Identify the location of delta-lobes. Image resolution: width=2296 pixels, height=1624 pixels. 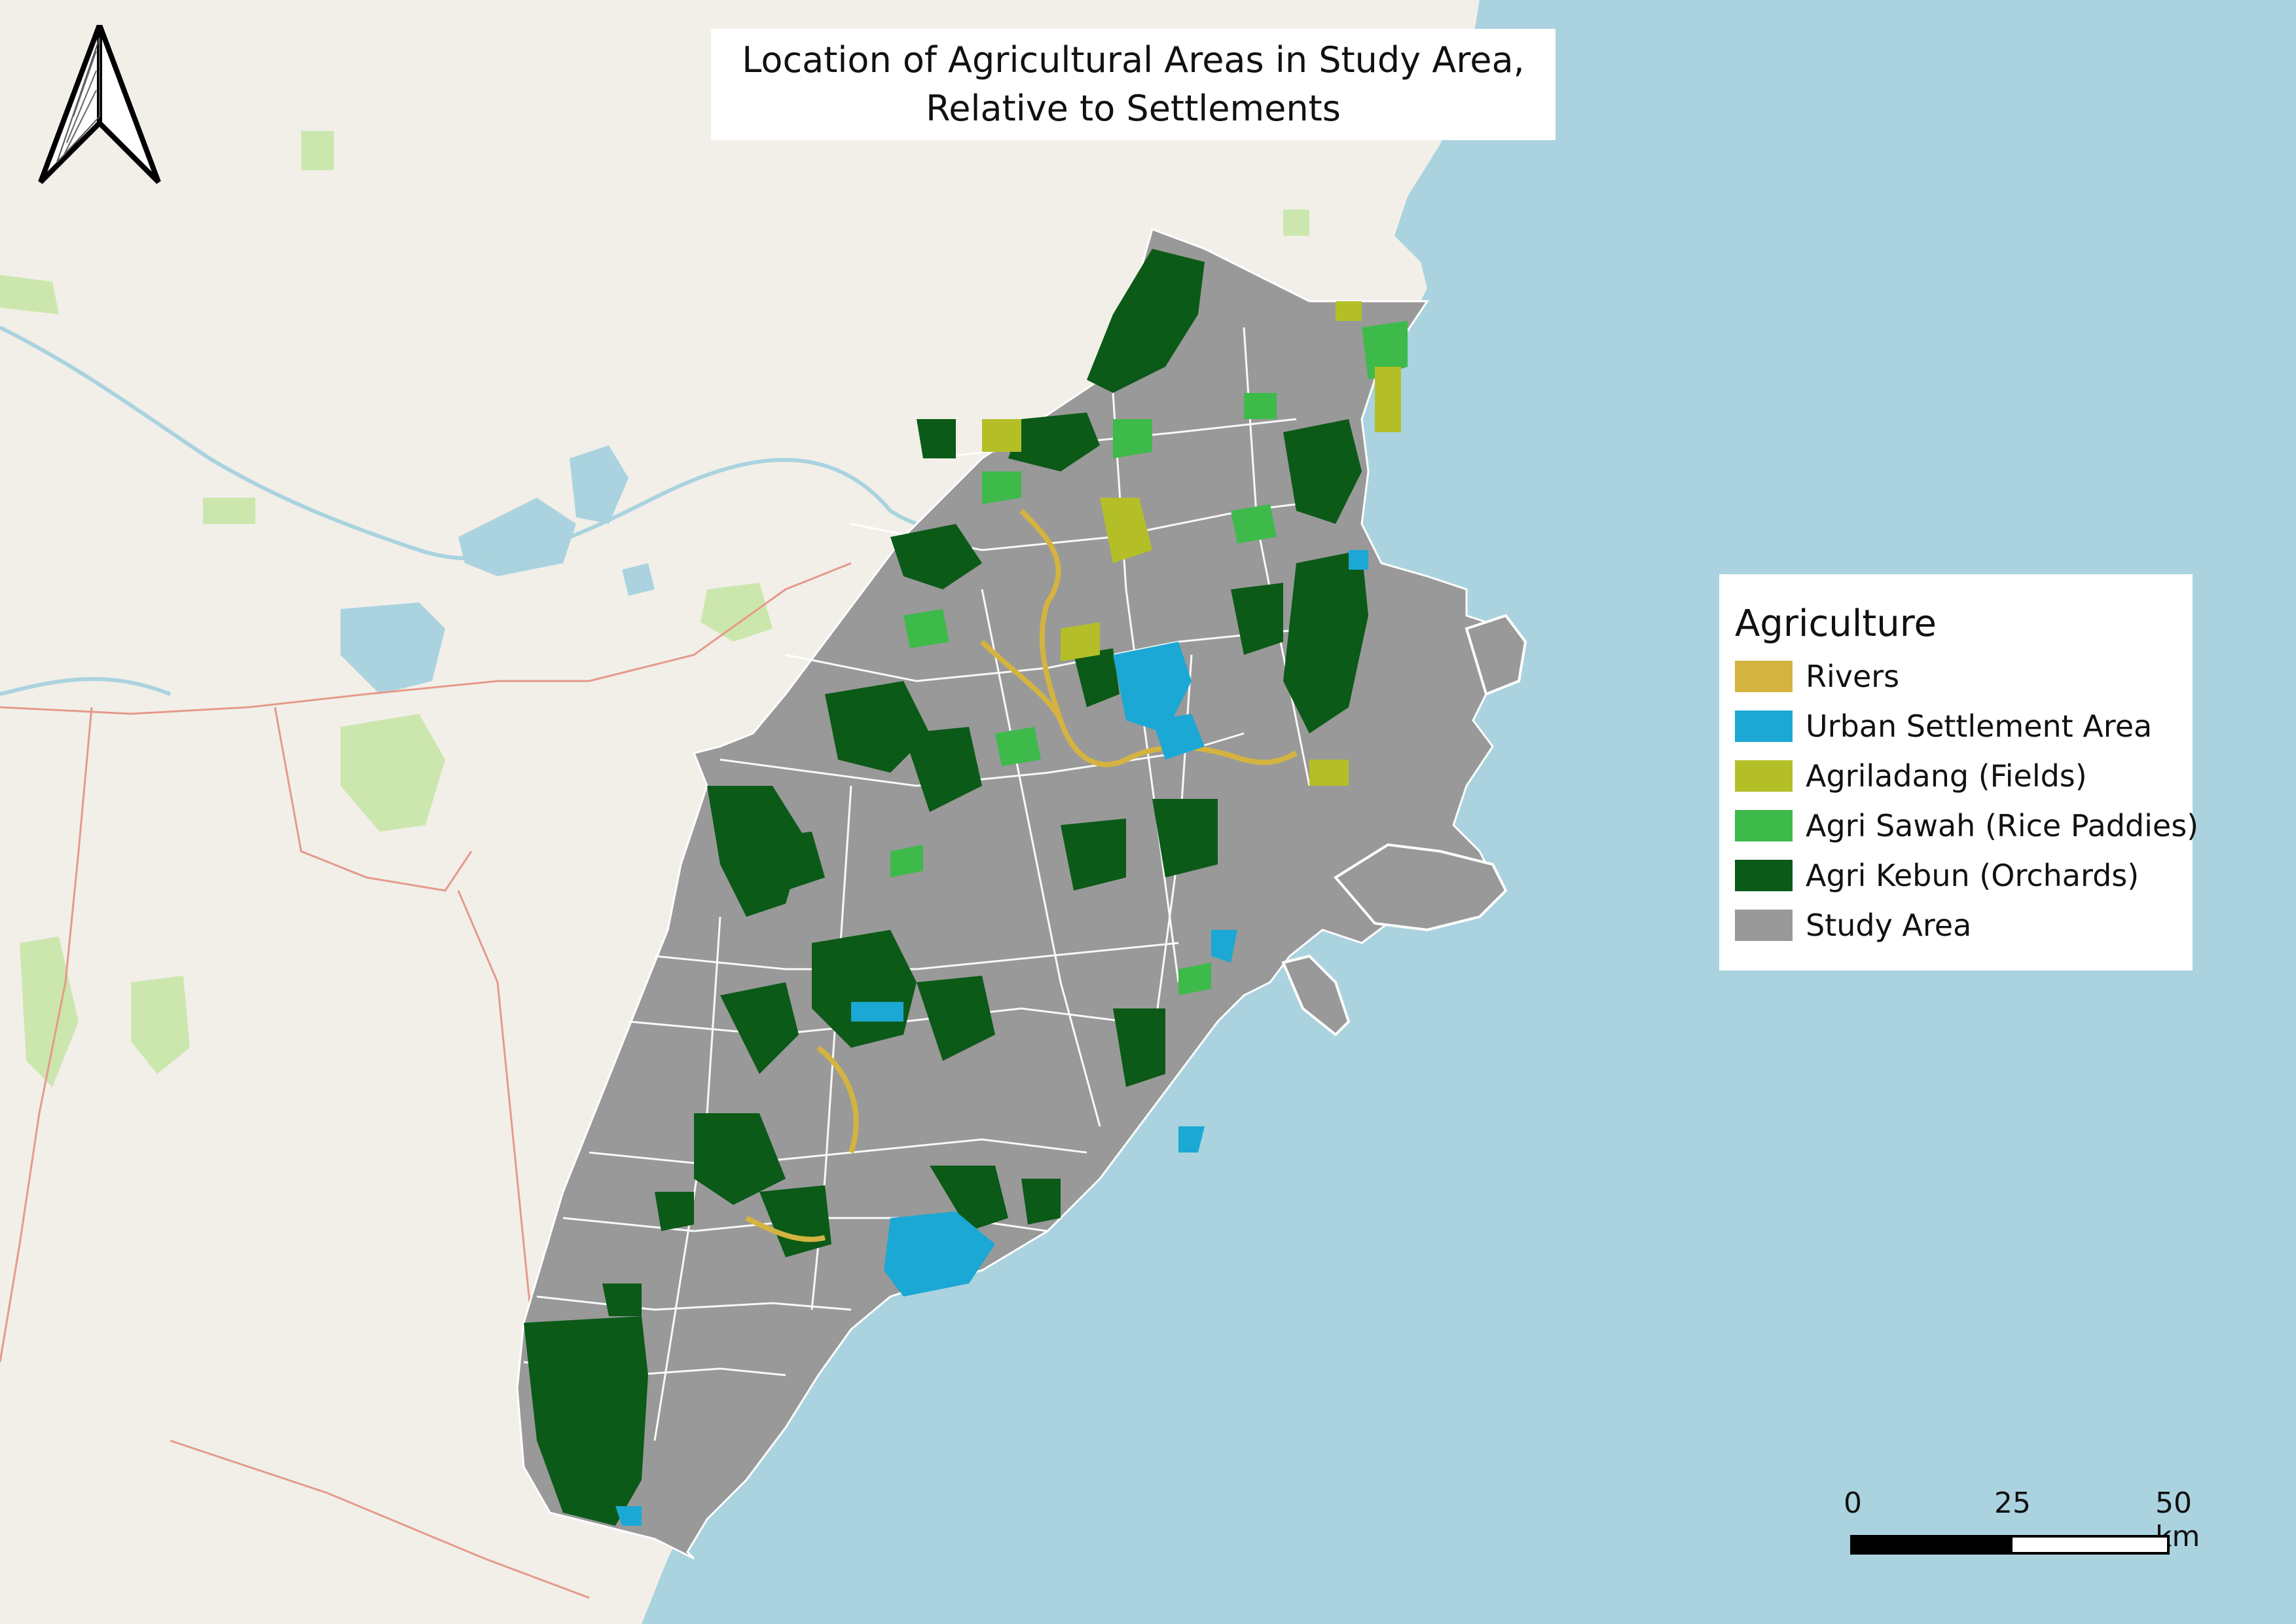
(1404, 825).